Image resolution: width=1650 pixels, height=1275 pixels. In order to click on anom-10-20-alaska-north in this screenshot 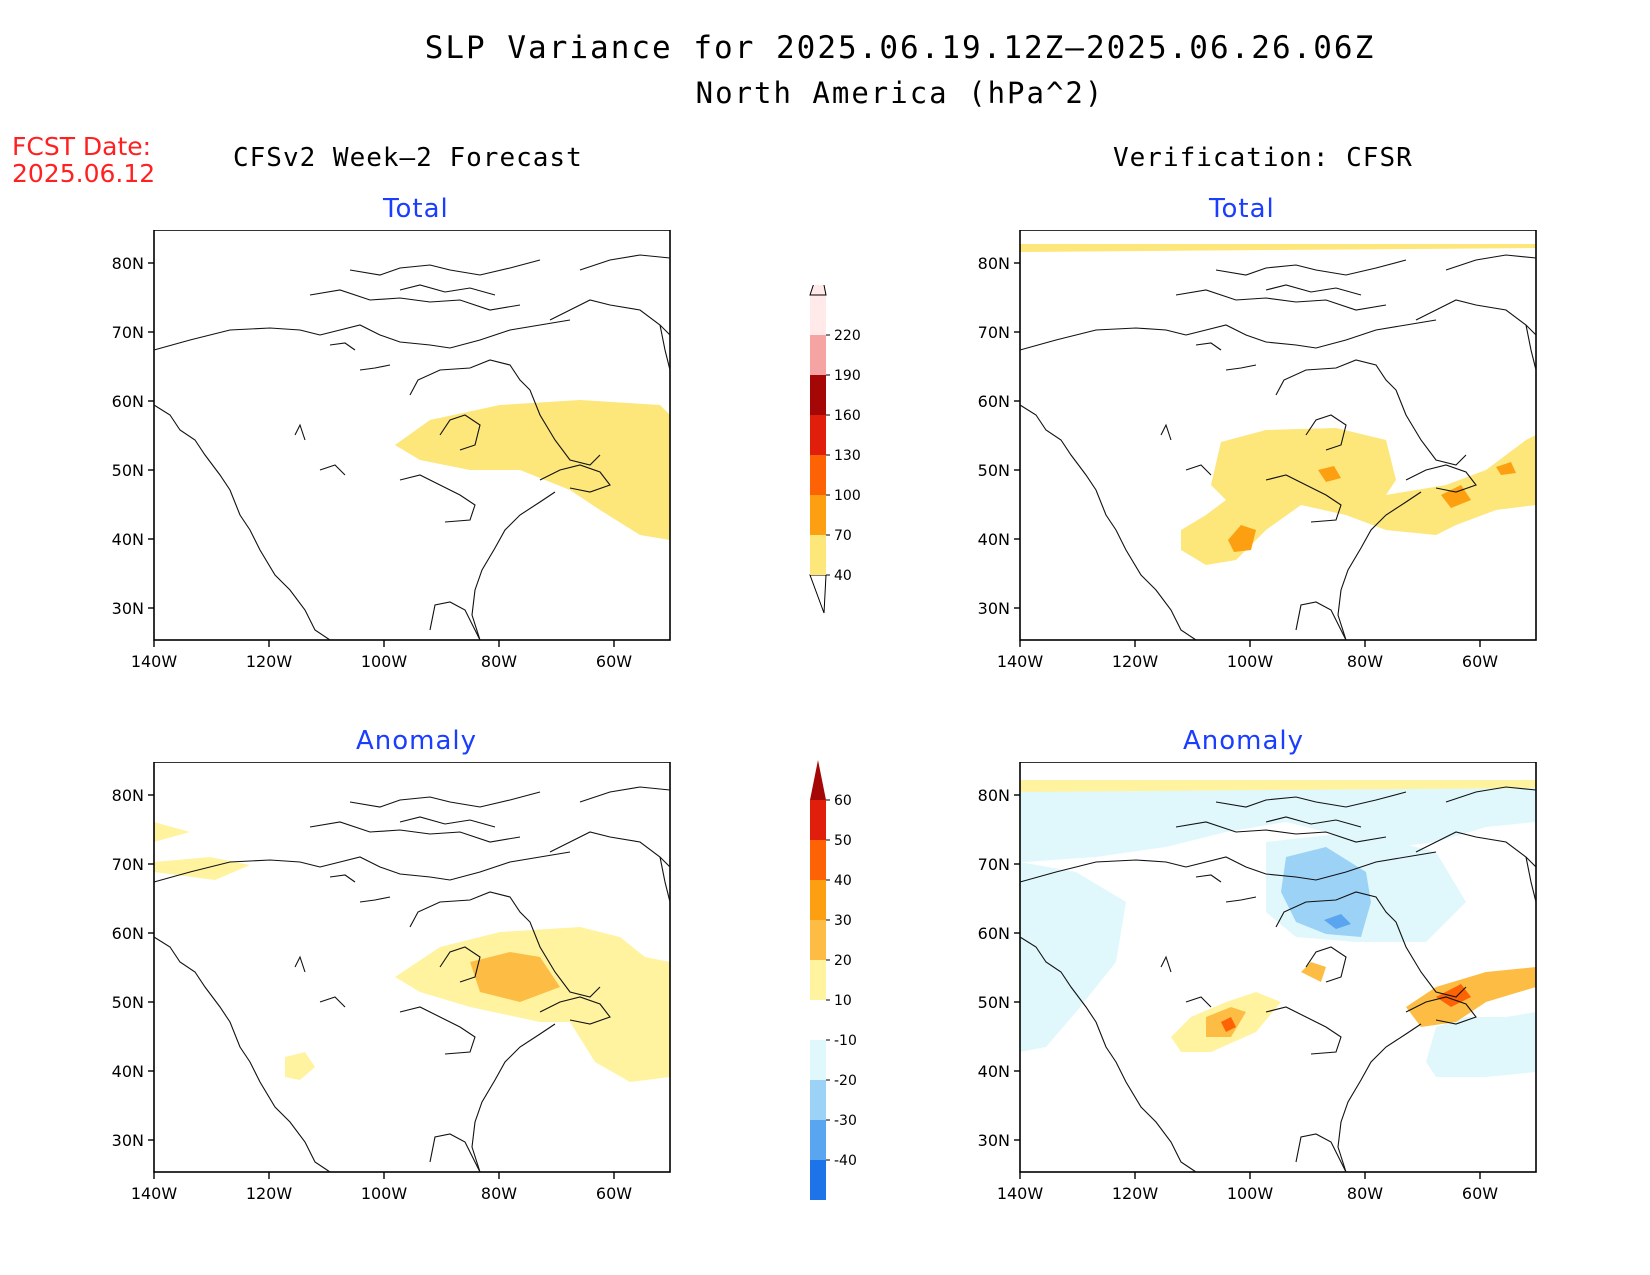, I will do `click(172, 832)`.